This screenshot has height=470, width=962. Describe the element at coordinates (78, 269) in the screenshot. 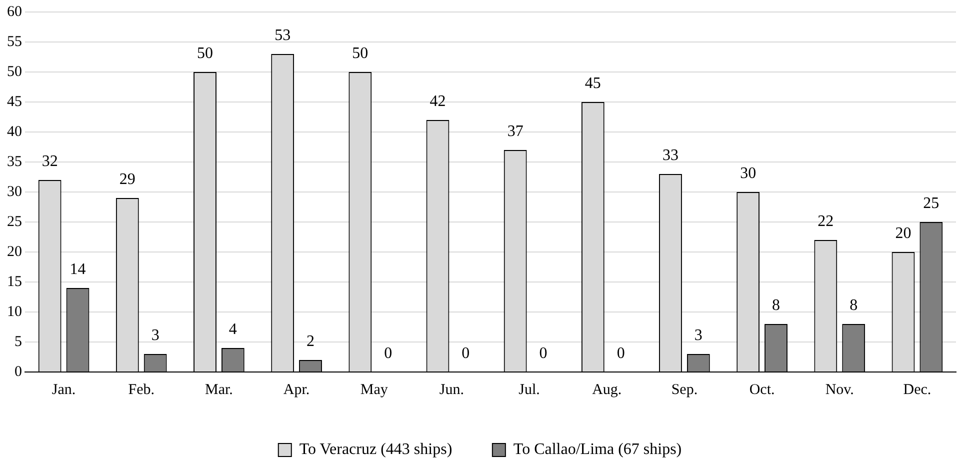

I see `data-label: 14` at that location.